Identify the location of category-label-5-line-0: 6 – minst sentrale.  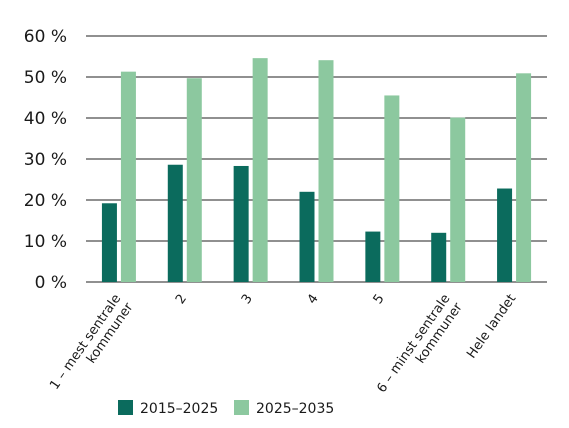
(413, 344).